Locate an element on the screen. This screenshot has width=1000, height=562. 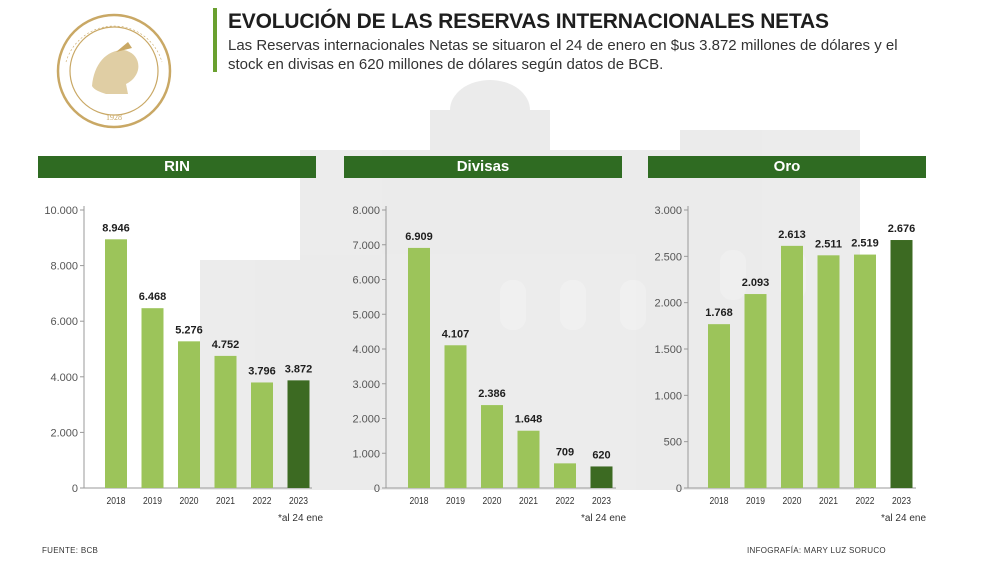
oro-y-tick-label: 2.000 is located at coordinates (668, 304).